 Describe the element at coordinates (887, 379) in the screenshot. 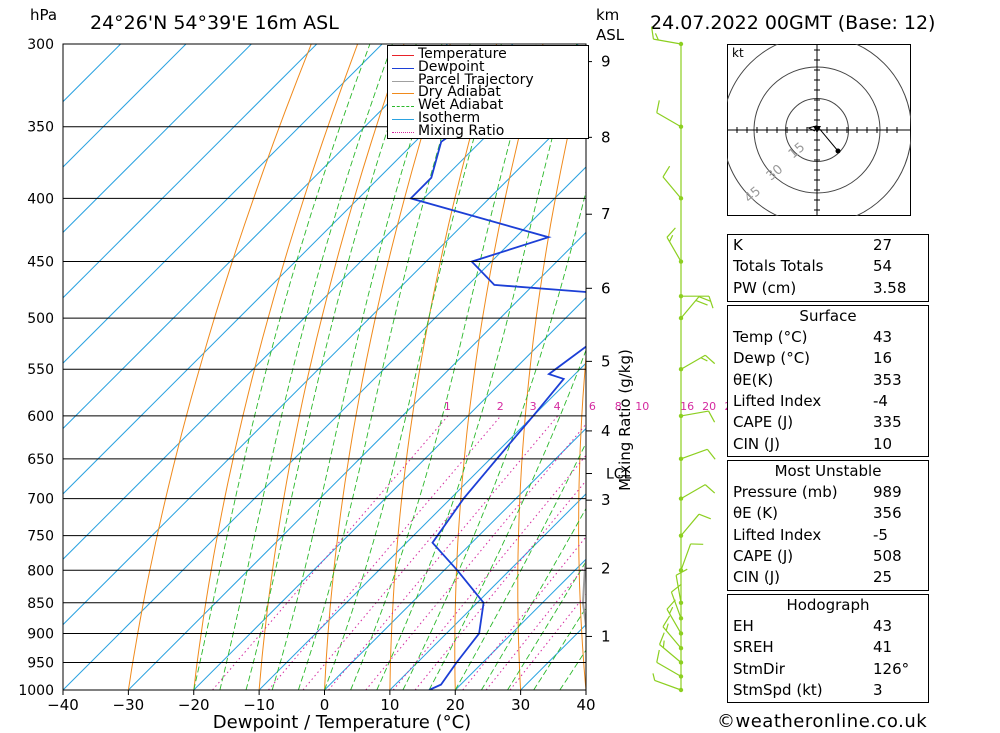

I see `panel-row-value: 353` at that location.